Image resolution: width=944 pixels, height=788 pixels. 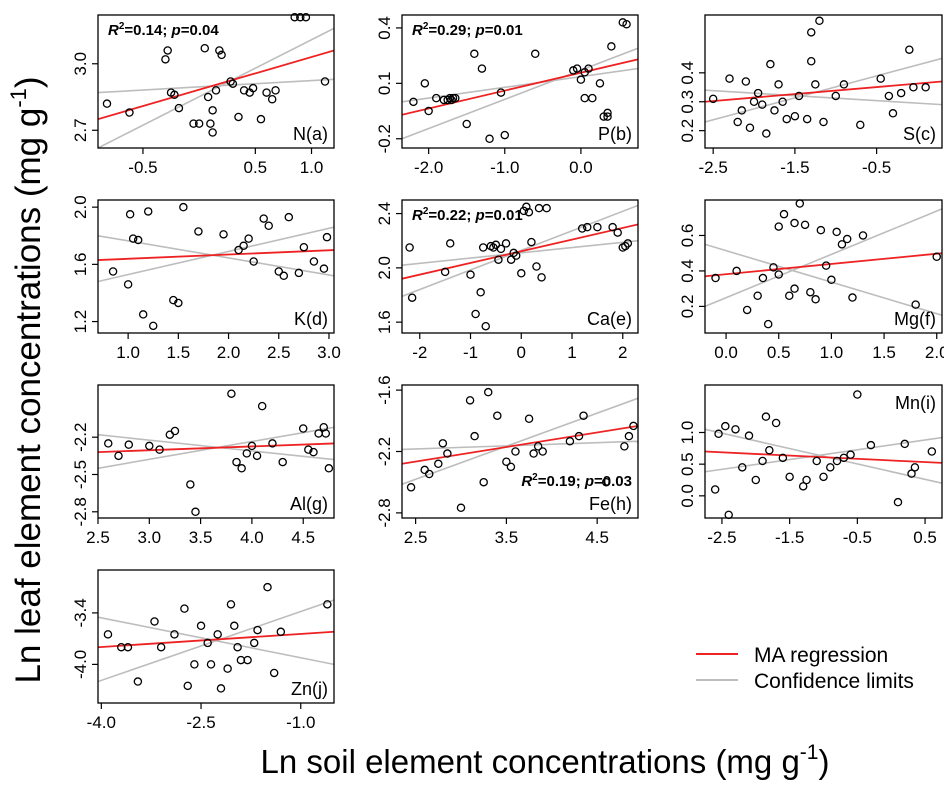 I want to click on x-axis-title: Ln soil element concentrations (mg g-1), so click(x=545, y=760).